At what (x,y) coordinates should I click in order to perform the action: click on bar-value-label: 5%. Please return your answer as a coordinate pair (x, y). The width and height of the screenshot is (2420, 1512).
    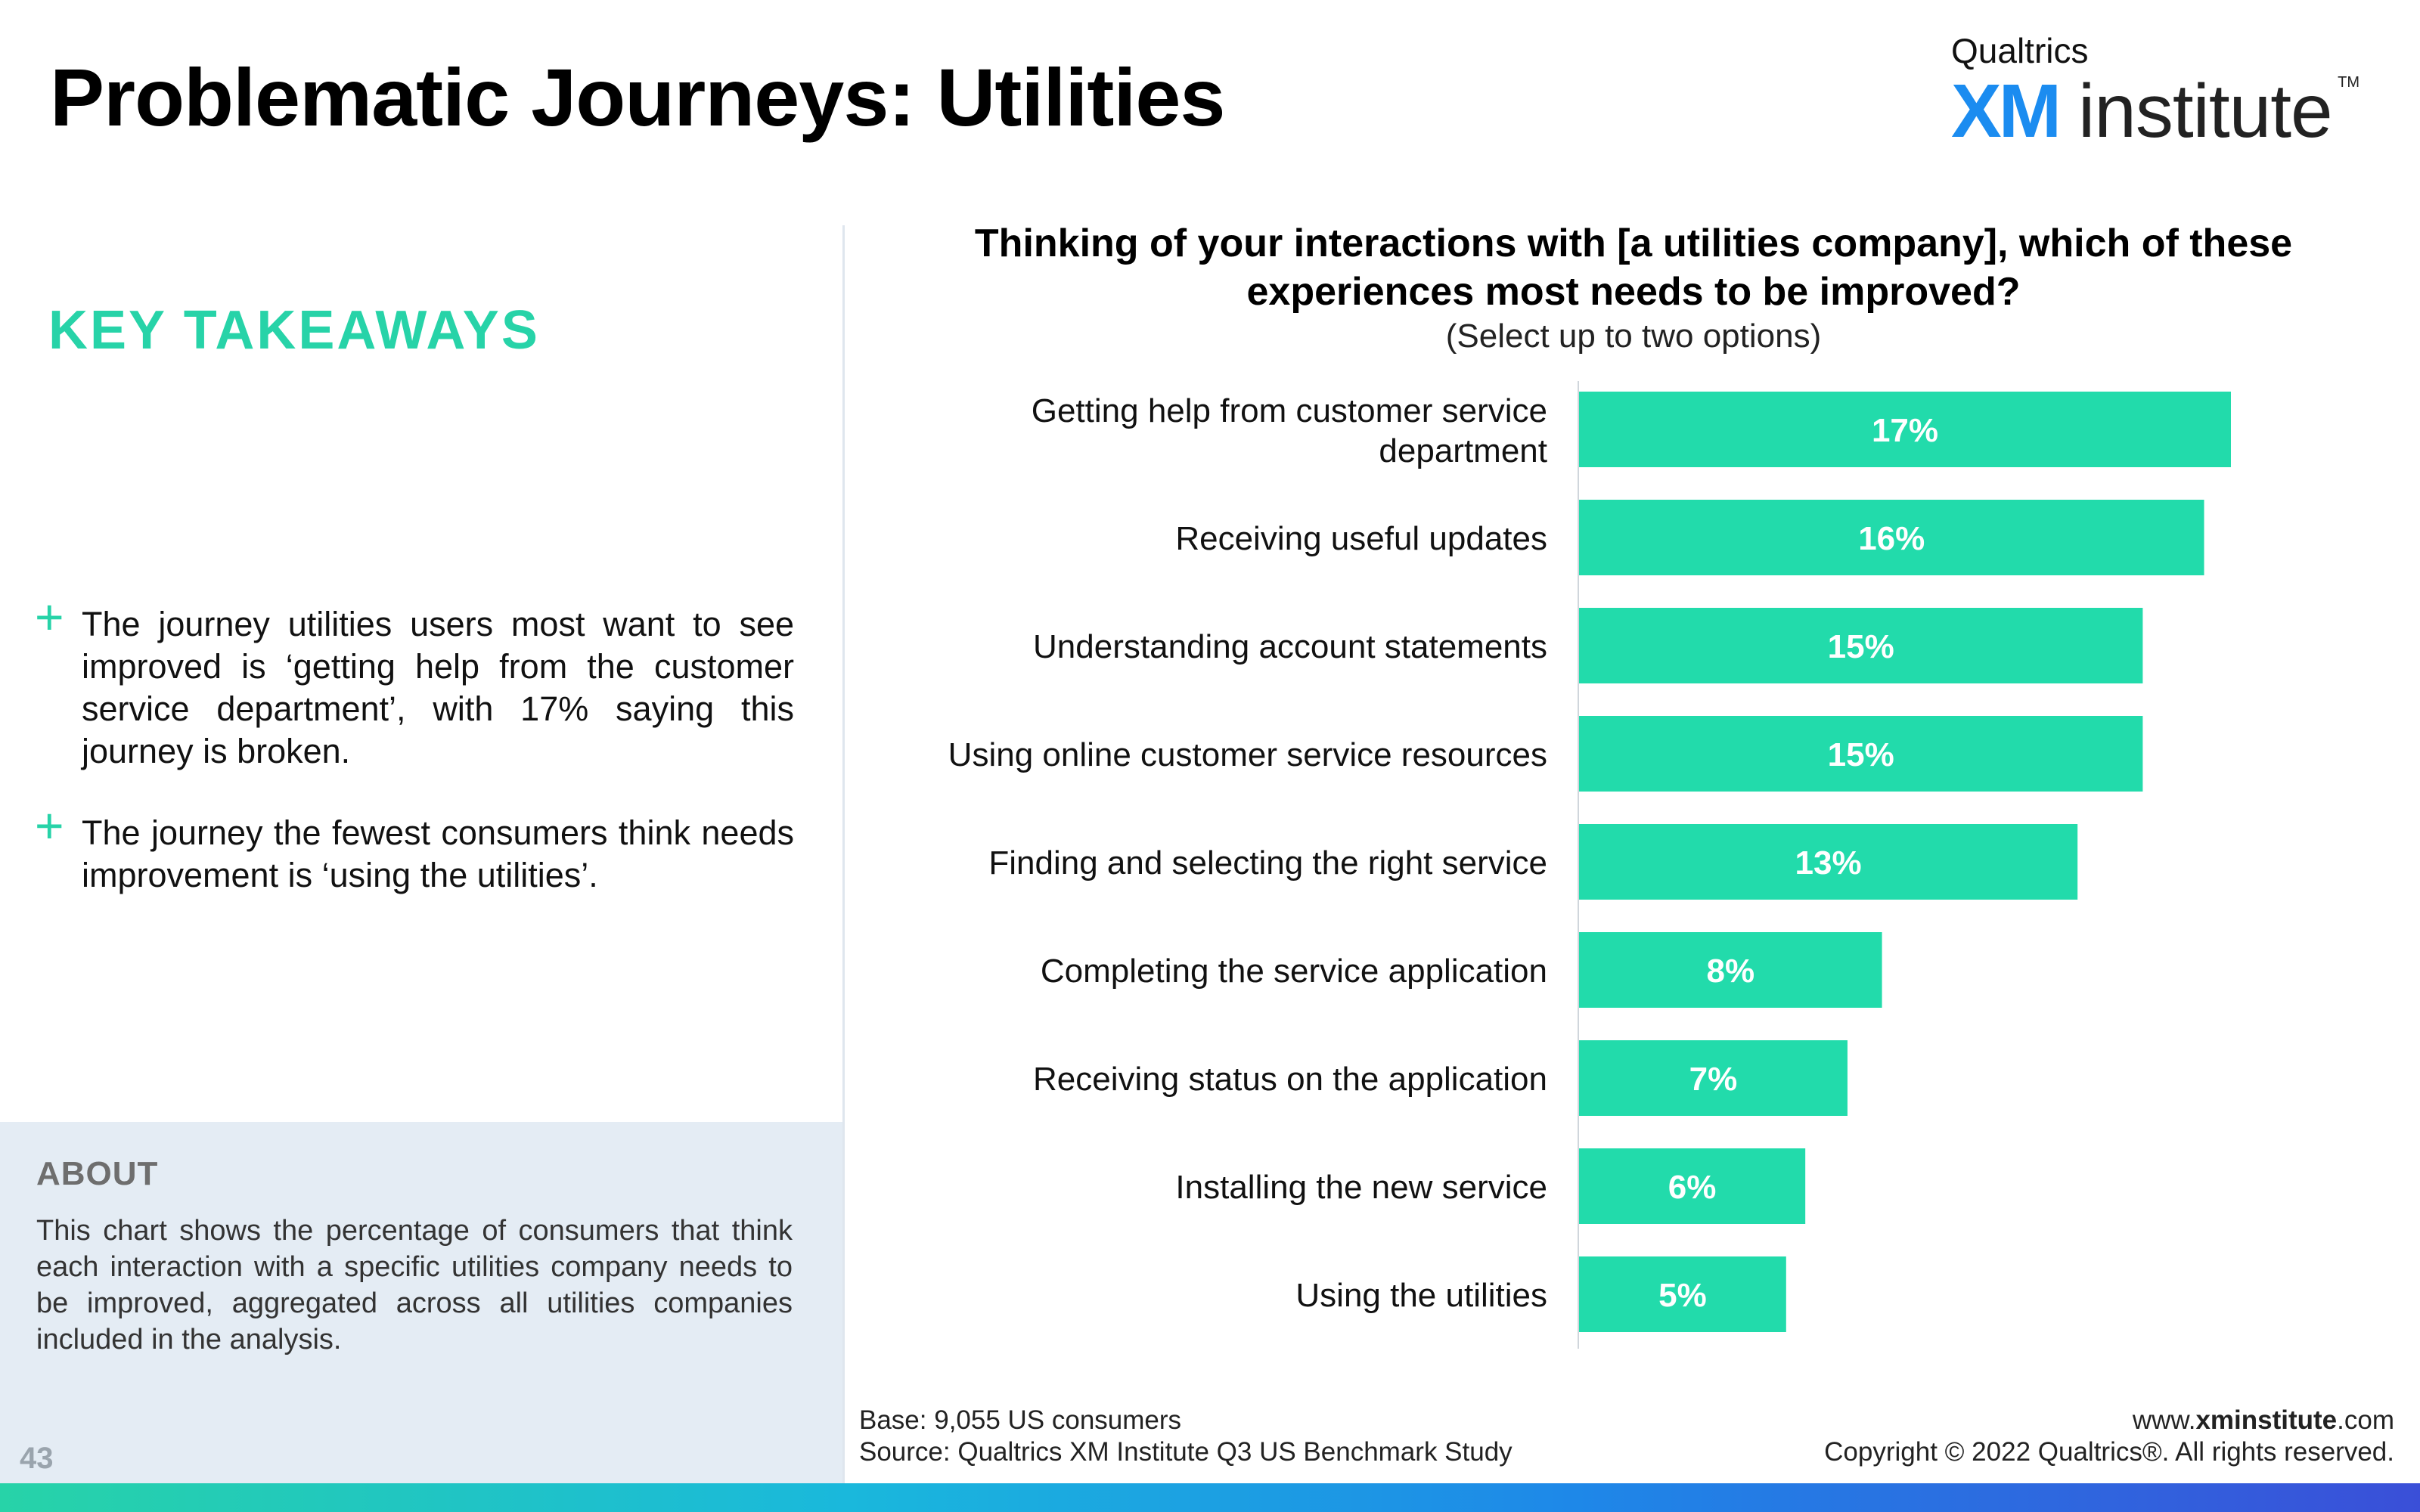
    Looking at the image, I should click on (1682, 1295).